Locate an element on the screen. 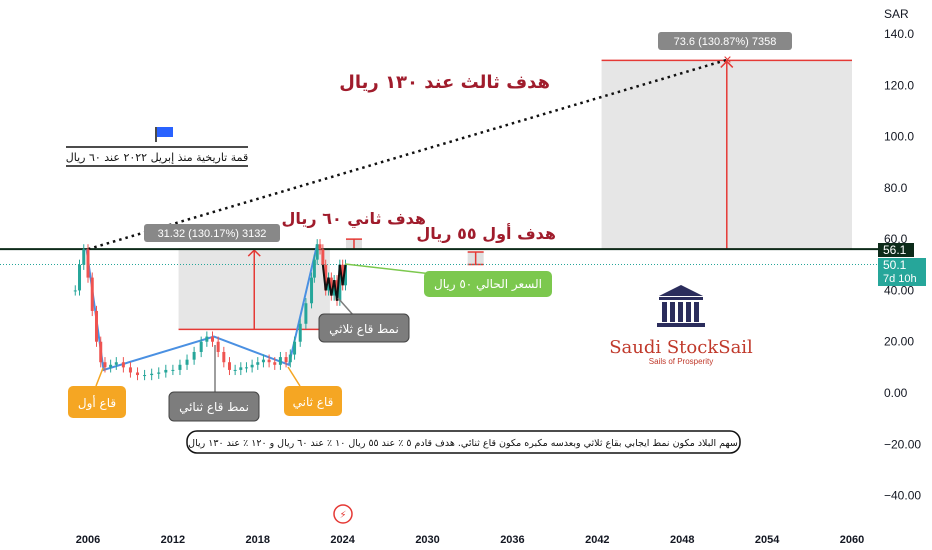 The image size is (932, 550). current-price-pointer is located at coordinates (388, 269).